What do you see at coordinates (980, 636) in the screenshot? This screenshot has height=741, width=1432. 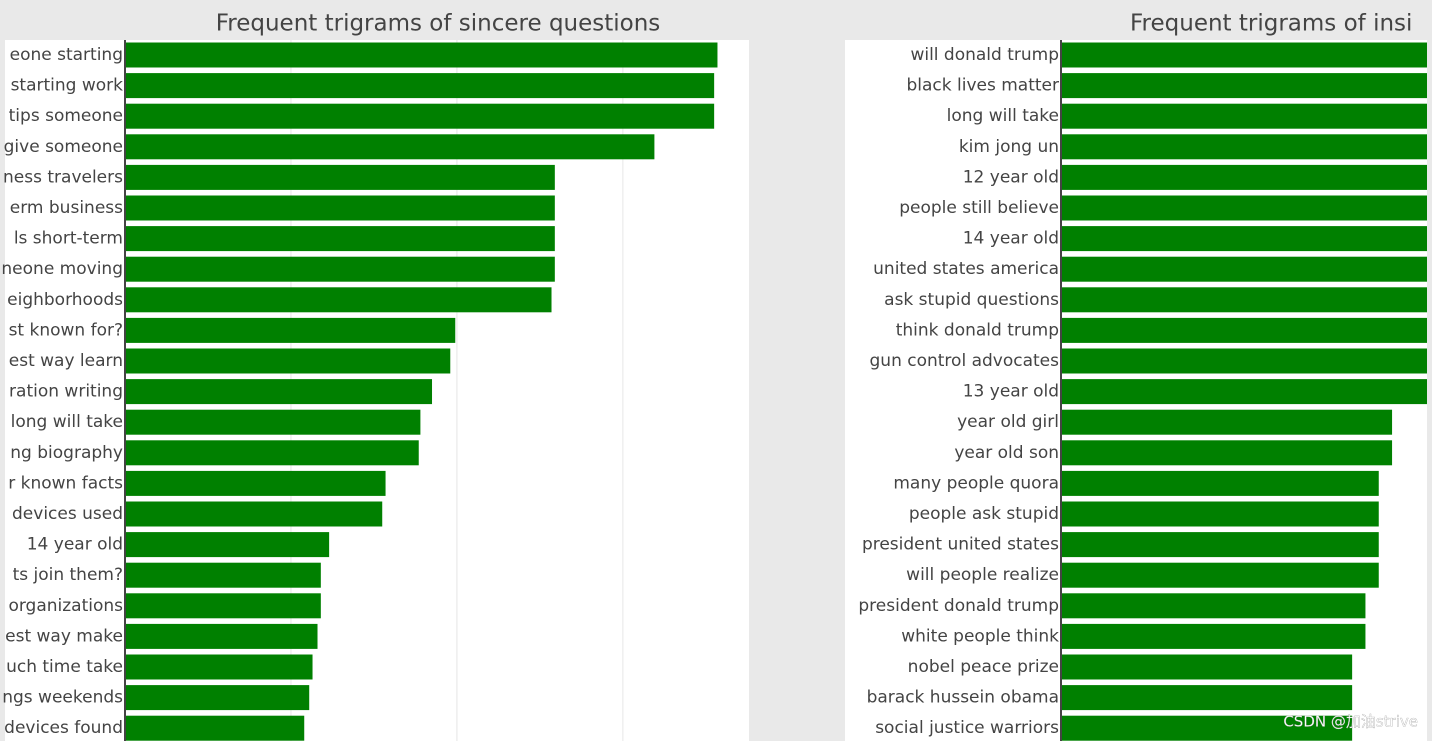 I see `y-tick-label: white people think` at bounding box center [980, 636].